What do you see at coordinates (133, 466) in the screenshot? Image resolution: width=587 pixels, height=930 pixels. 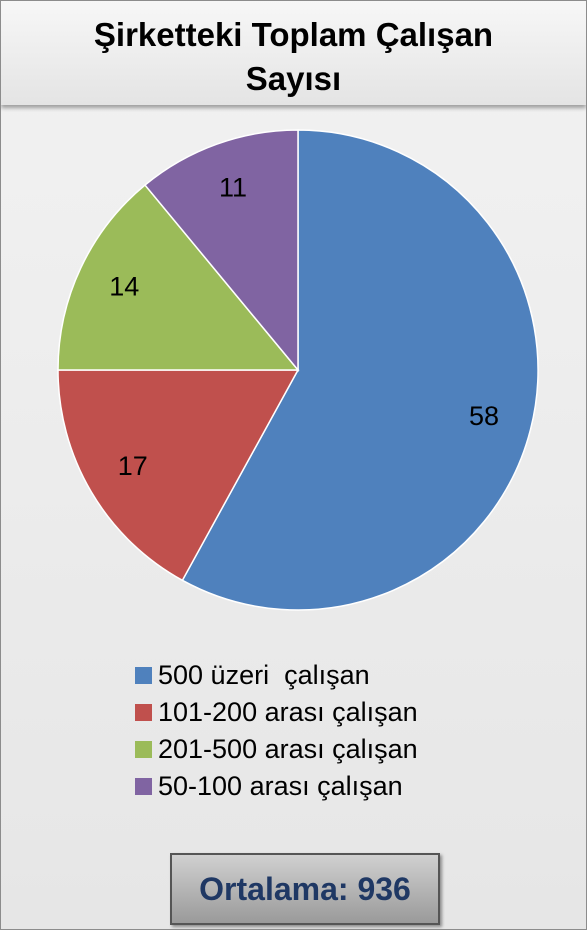 I see `data-label: 17` at bounding box center [133, 466].